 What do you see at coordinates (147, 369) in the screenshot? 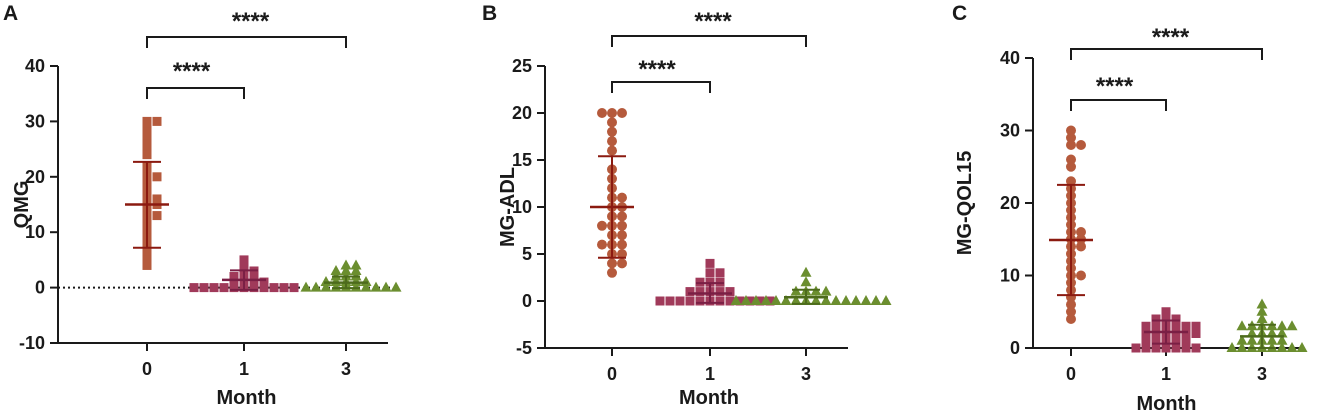
I see `x-tick-label: 0` at bounding box center [147, 369].